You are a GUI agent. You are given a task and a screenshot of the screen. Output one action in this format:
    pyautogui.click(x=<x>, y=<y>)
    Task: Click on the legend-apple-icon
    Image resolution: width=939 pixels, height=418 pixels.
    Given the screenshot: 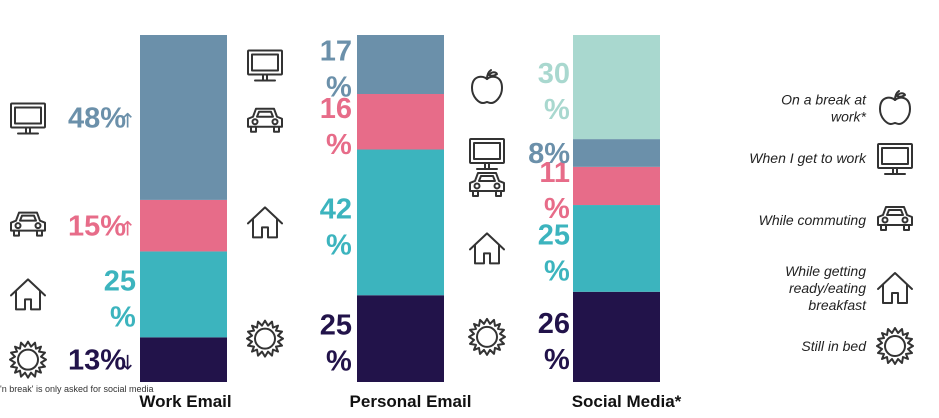 What is the action you would take?
    pyautogui.click(x=895, y=107)
    